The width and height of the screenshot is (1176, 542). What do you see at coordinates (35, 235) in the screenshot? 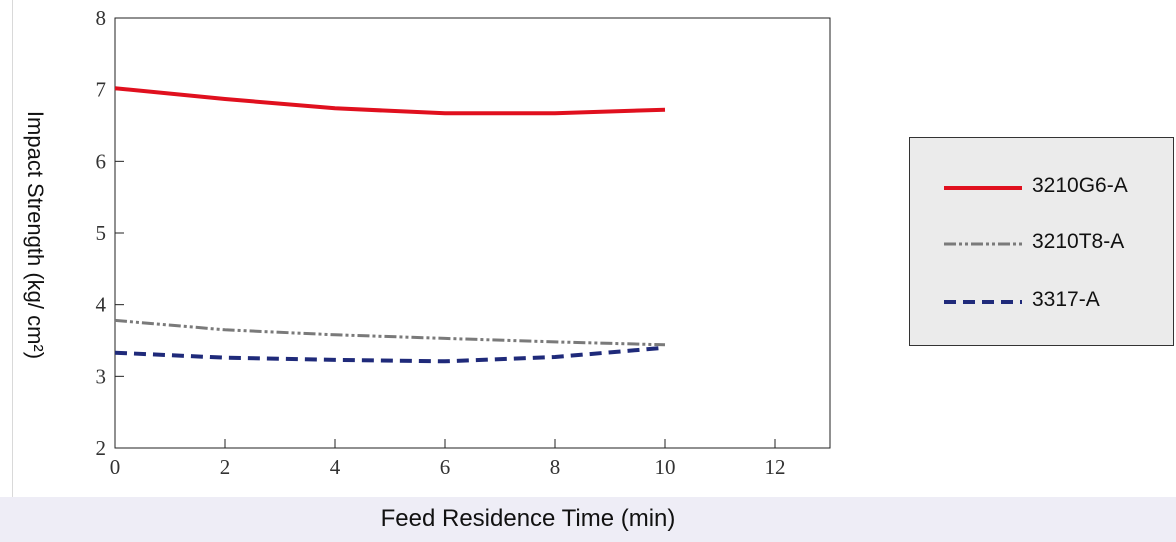
I see `y-axis-label: Impact Strength (kg/ cm²)` at bounding box center [35, 235].